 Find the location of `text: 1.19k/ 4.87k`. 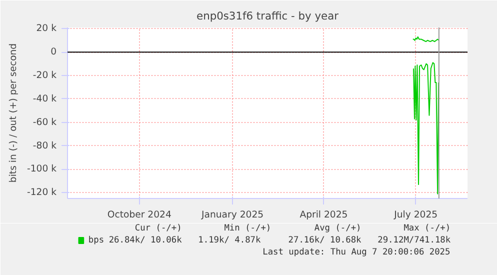

text: 1.19k/ 4.87k is located at coordinates (230, 241).